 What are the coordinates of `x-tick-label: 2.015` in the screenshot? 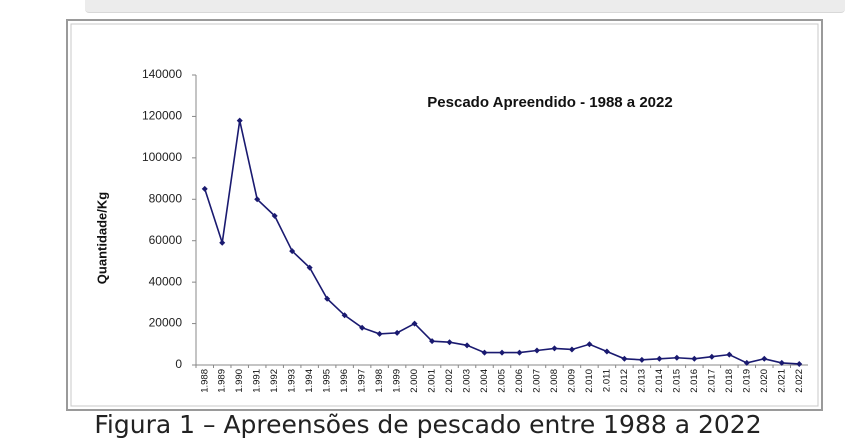 It's located at (676, 381).